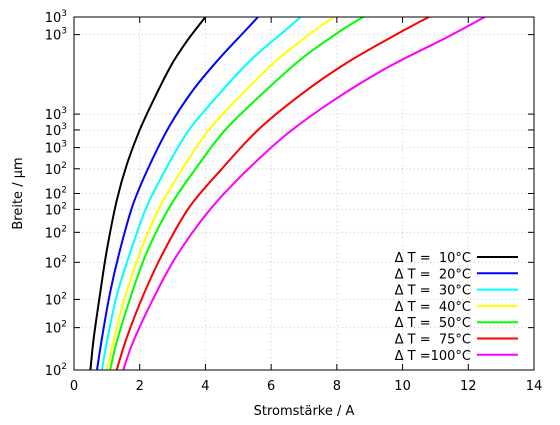 The height and width of the screenshot is (425, 560). I want to click on legend-label: Δ T = 30°C, so click(433, 291).